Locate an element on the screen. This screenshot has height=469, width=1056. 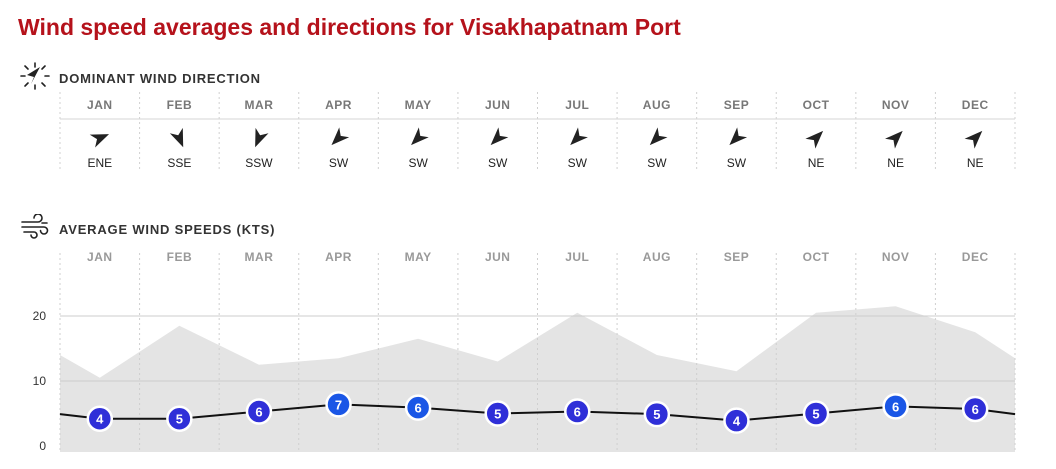
dominant-direction-header: DOMINANT WIND DIRECTION is located at coordinates (140, 78).